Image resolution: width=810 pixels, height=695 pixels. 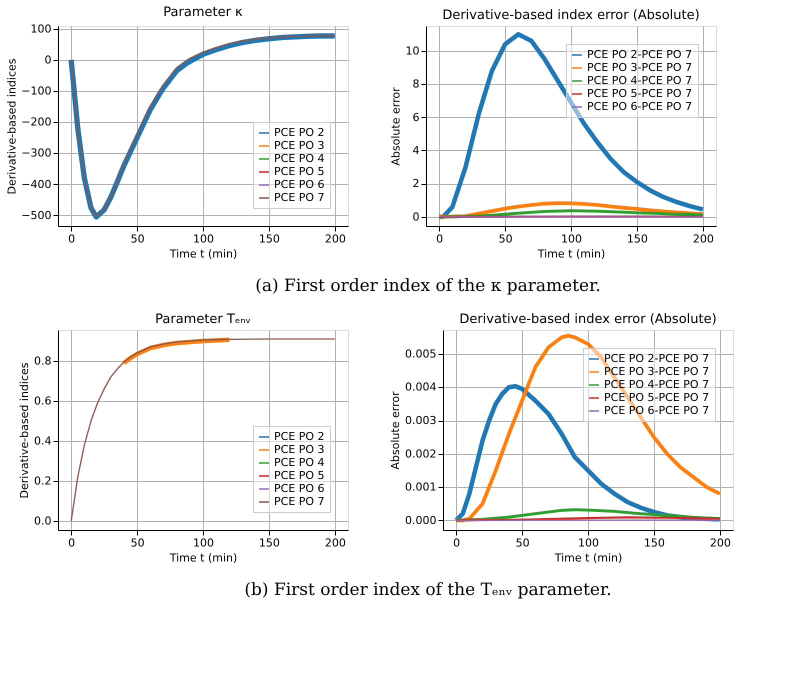 I want to click on y-tick-label: 10, so click(x=413, y=51).